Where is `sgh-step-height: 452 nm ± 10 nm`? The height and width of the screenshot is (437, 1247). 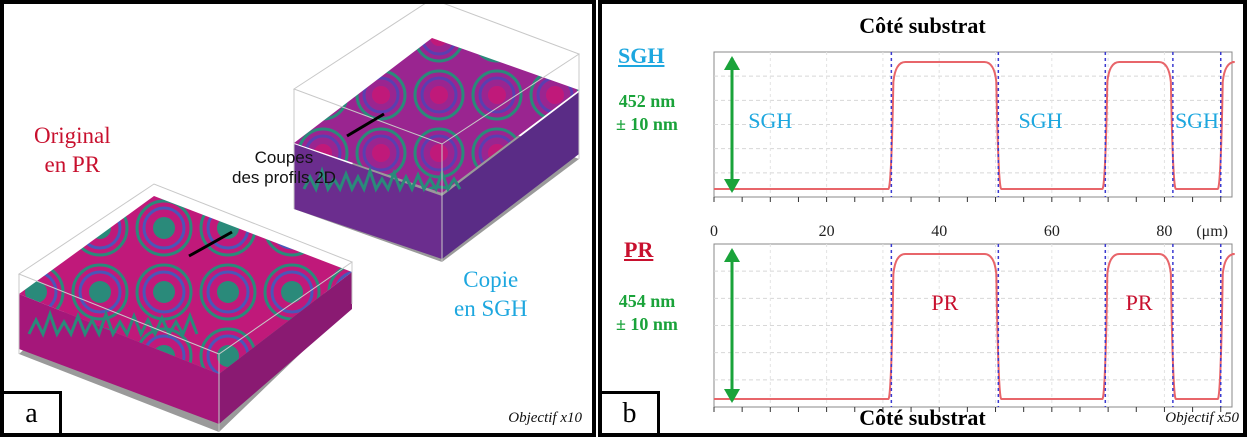
sgh-step-height: 452 nm ± 10 nm is located at coordinates (647, 112).